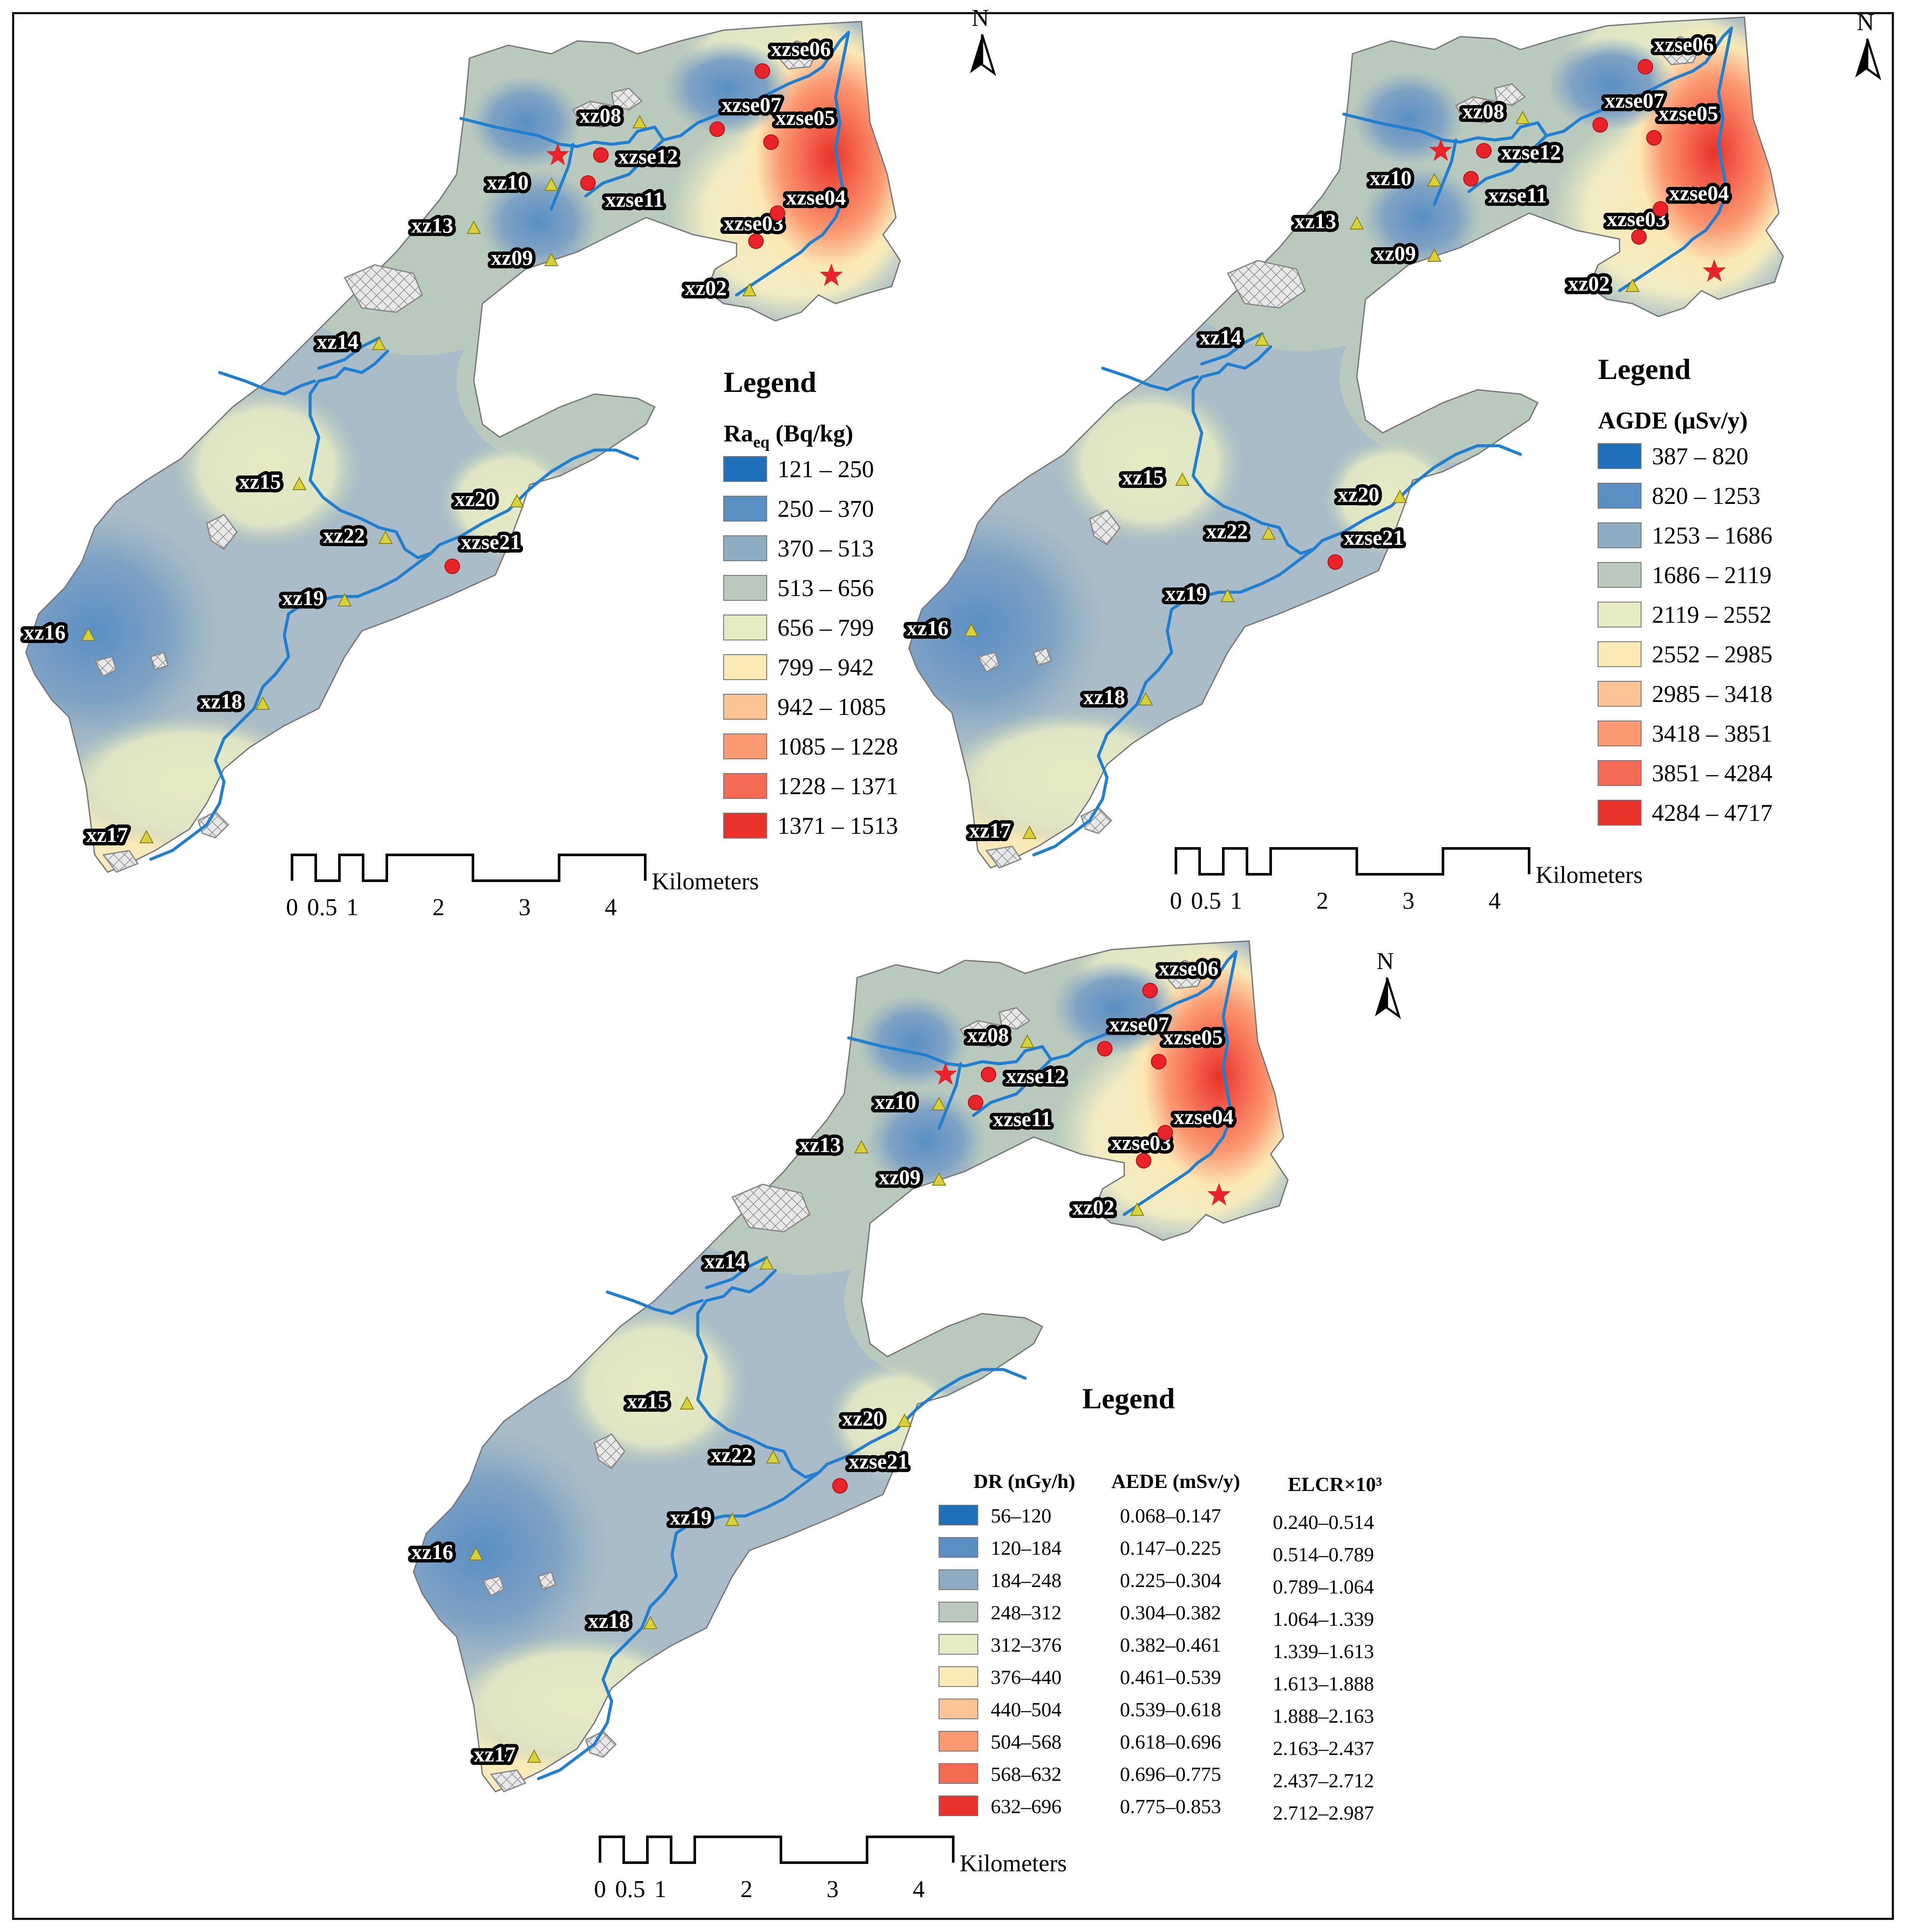 The width and height of the screenshot is (1906, 1932). I want to click on site1-label-xz13: xz13, so click(432, 225).